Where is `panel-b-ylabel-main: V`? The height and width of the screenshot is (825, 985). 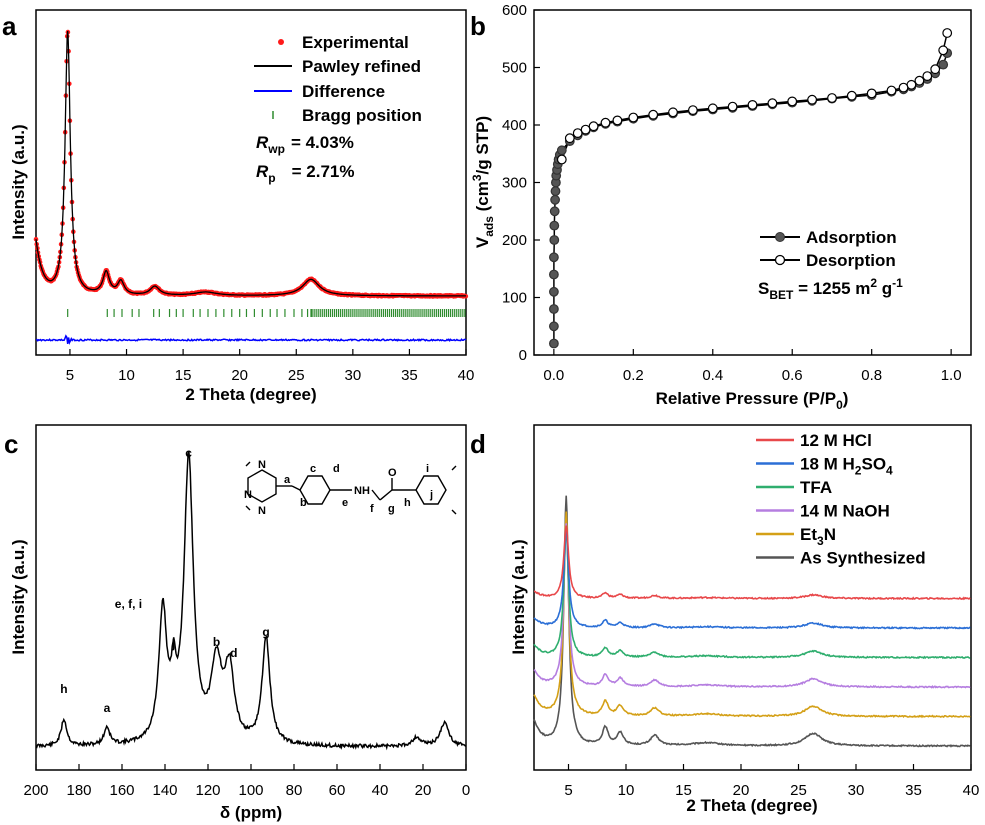
panel-b-ylabel-main: V is located at coordinates (482, 242).